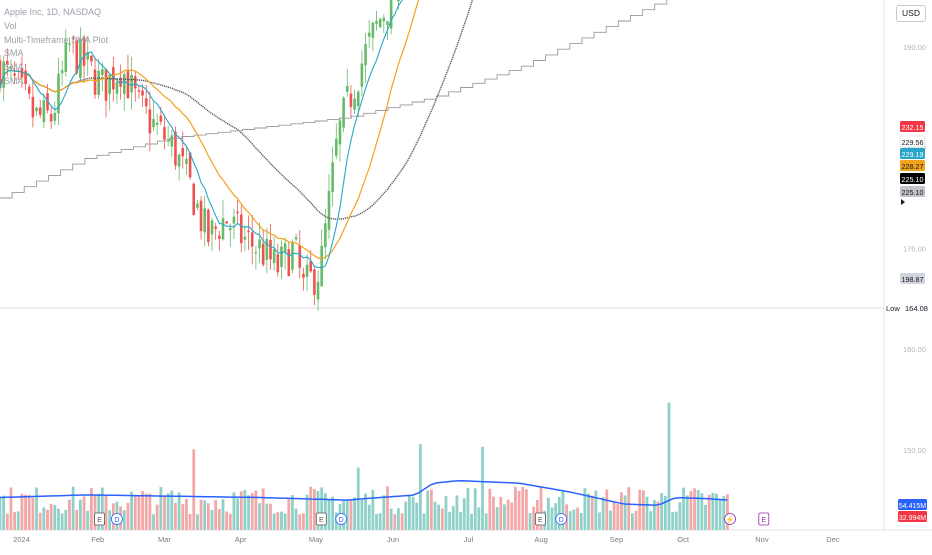  What do you see at coordinates (14, 80) in the screenshot?
I see `legend-sma-3: SMA` at bounding box center [14, 80].